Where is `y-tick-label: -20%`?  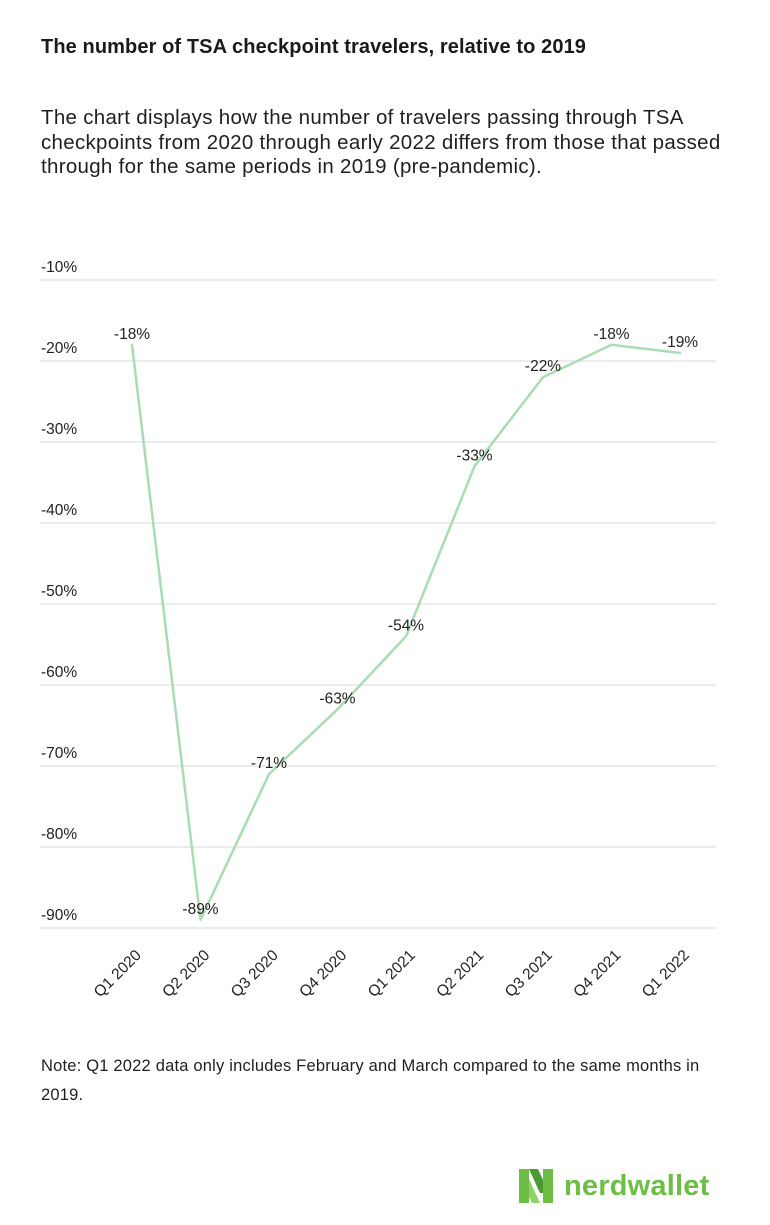
y-tick-label: -20% is located at coordinates (59, 348).